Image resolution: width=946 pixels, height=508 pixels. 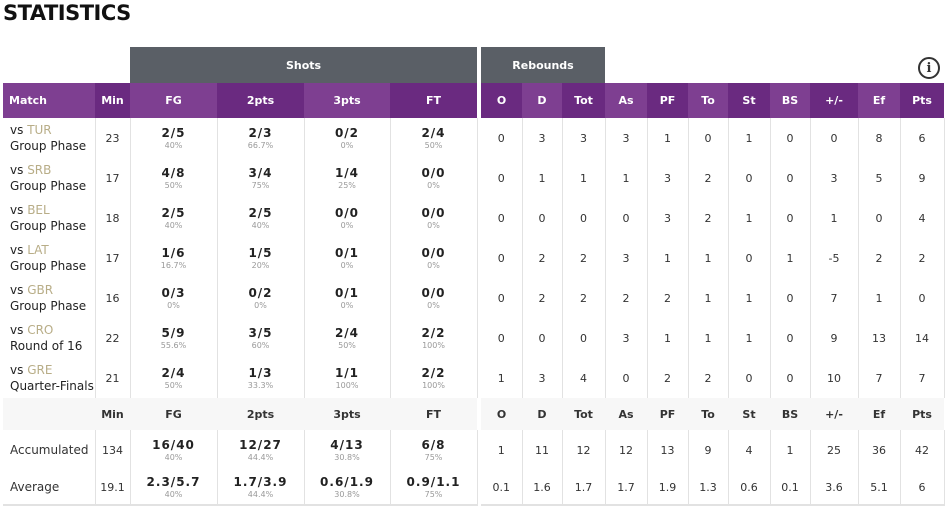 I want to click on p2-percentage: 0%, so click(x=260, y=305).